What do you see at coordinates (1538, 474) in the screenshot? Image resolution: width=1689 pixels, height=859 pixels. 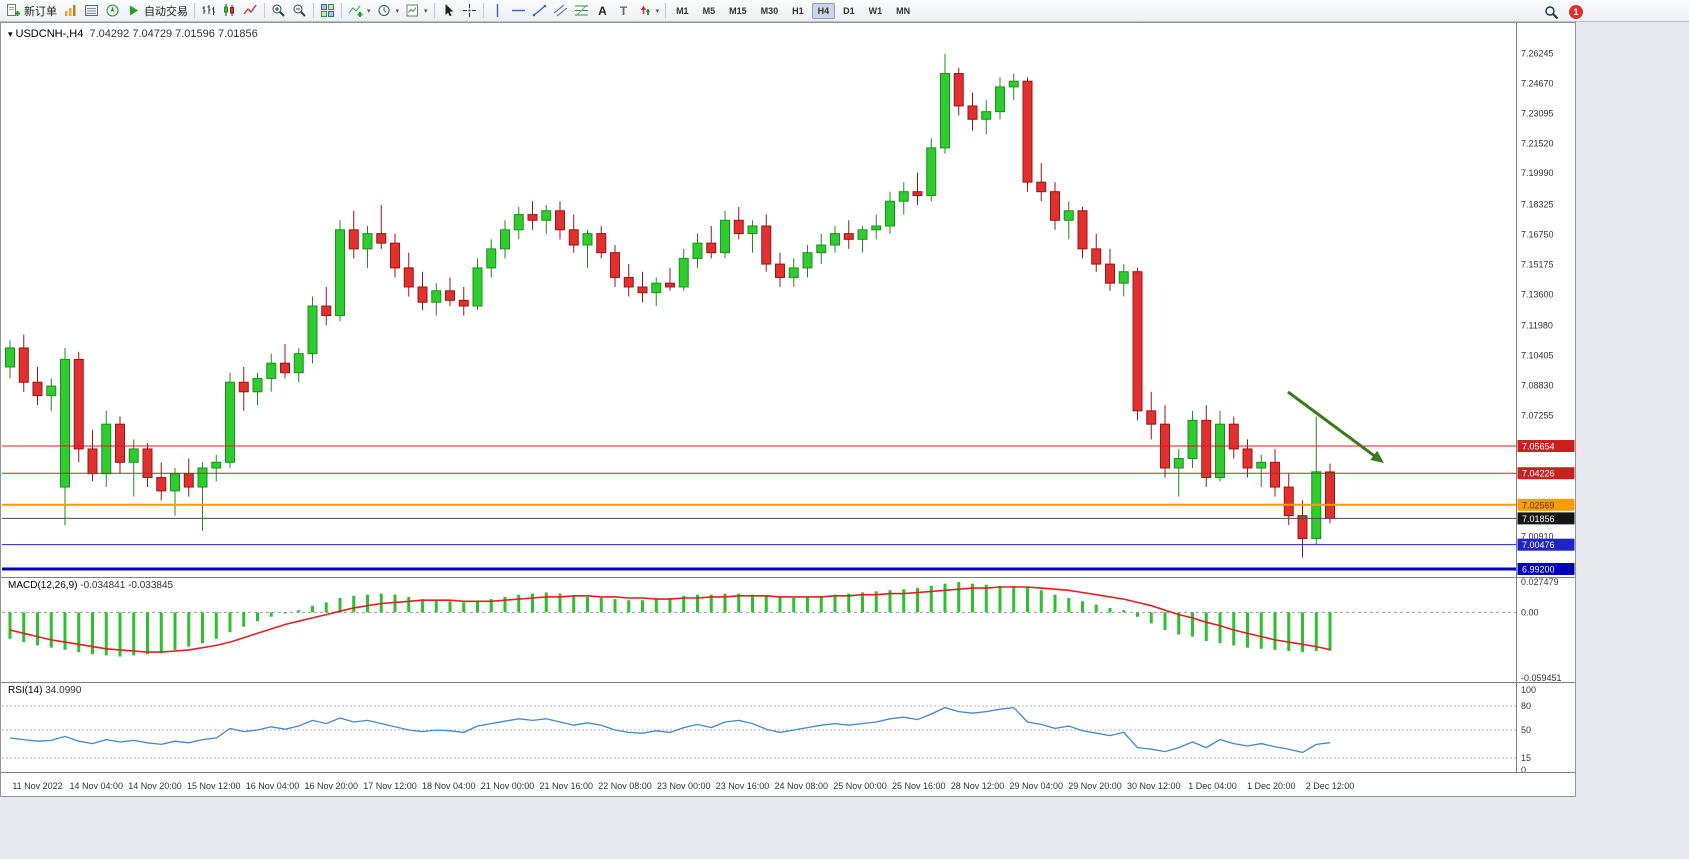 I see `svg-text: 7.04226` at bounding box center [1538, 474].